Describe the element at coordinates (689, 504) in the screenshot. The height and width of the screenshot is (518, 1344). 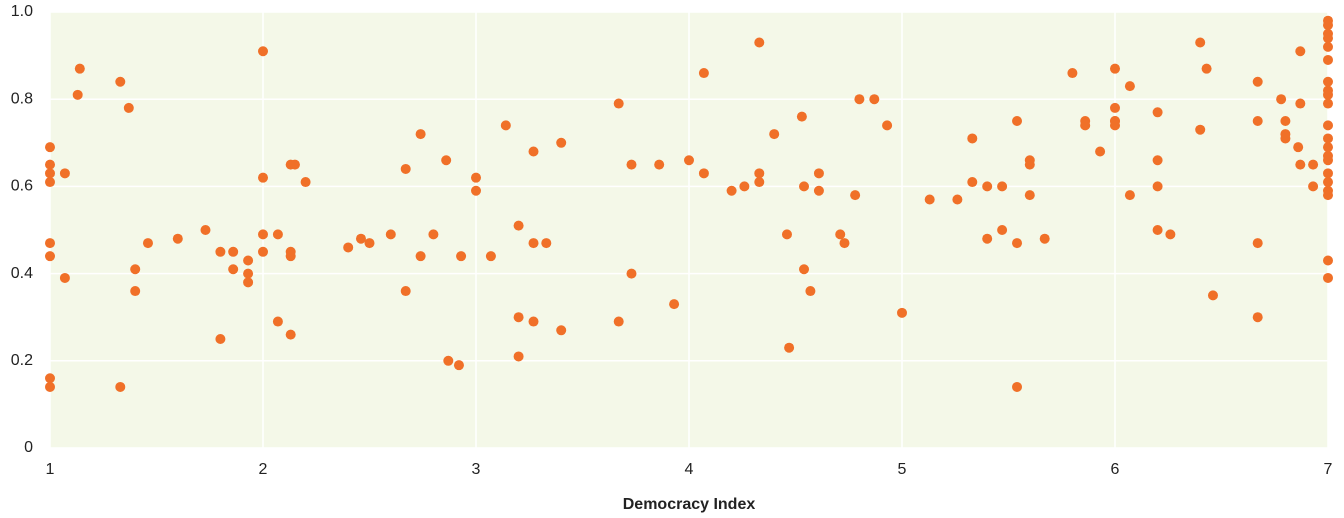
I see `x-axis-label: Democracy Index` at that location.